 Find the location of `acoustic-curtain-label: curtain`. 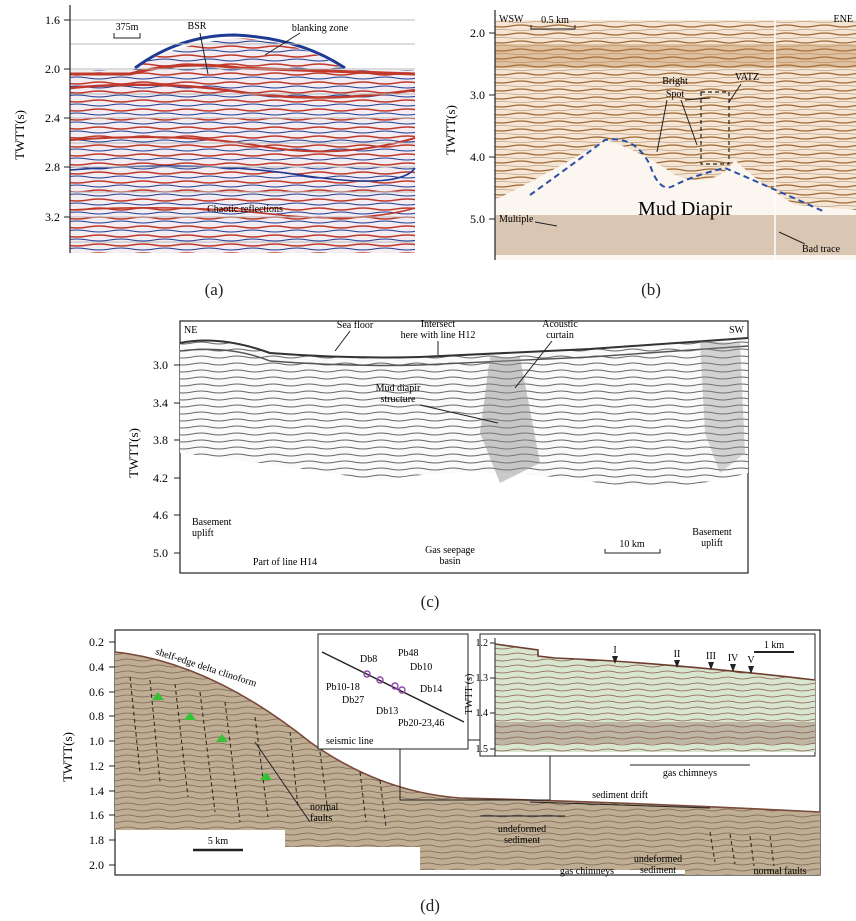

acoustic-curtain-label: curtain is located at coordinates (560, 335).